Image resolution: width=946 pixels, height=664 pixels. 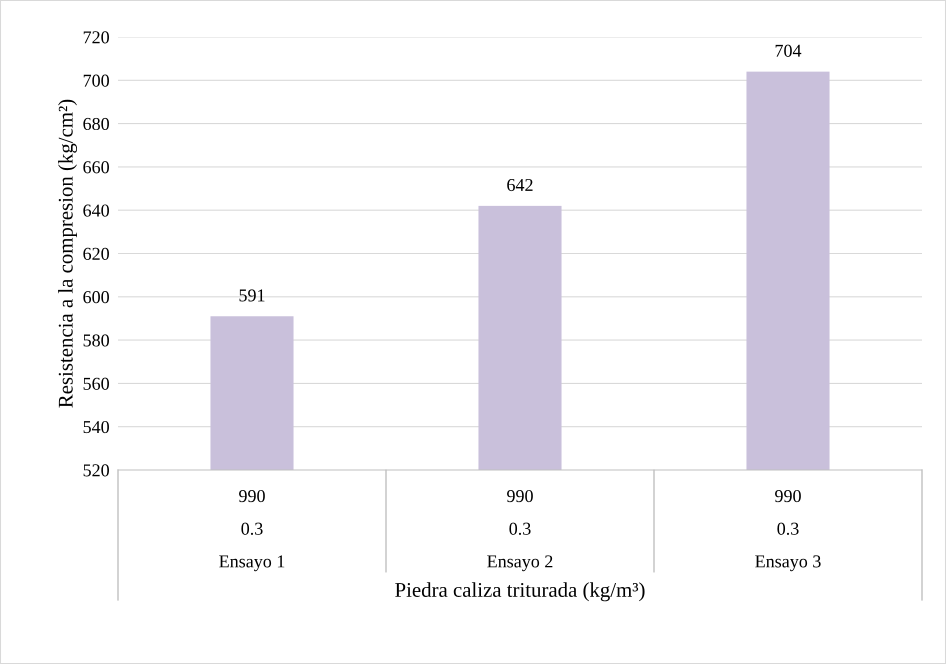 I want to click on y-axis-title: Resistencia a la compresion (kg/cm²), so click(x=68, y=254).